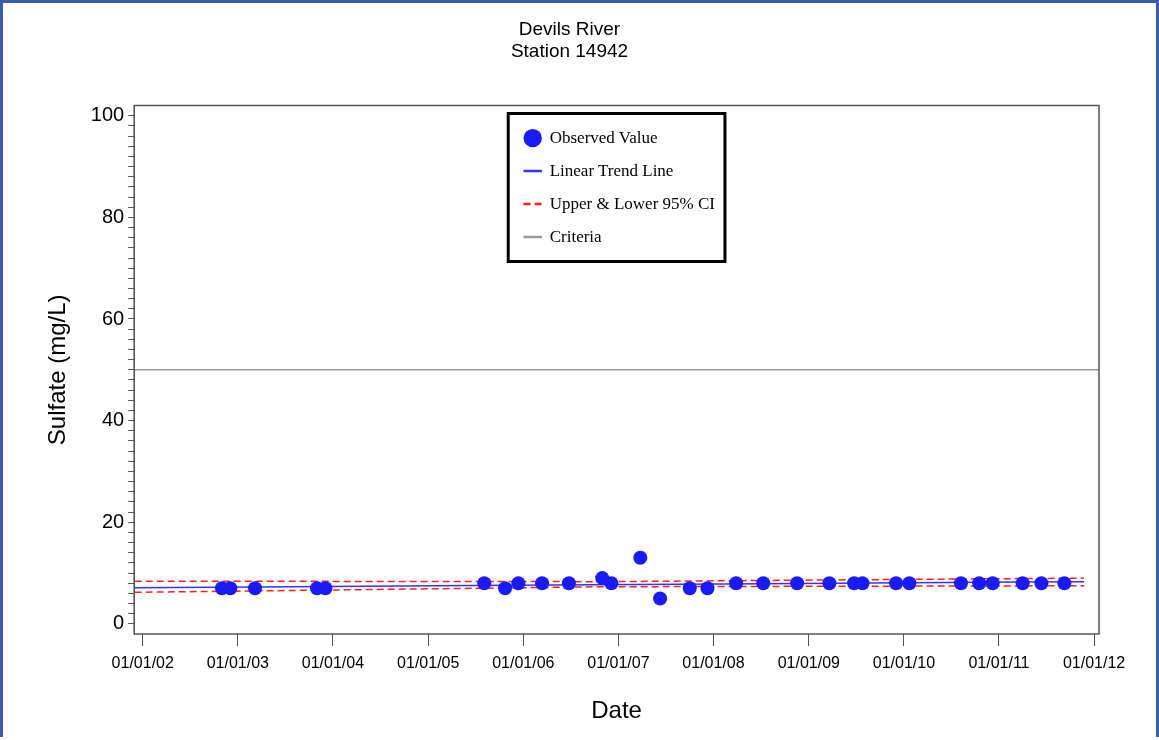 This screenshot has width=1159, height=740. I want to click on x-tick-label: 01/01/11, so click(999, 663).